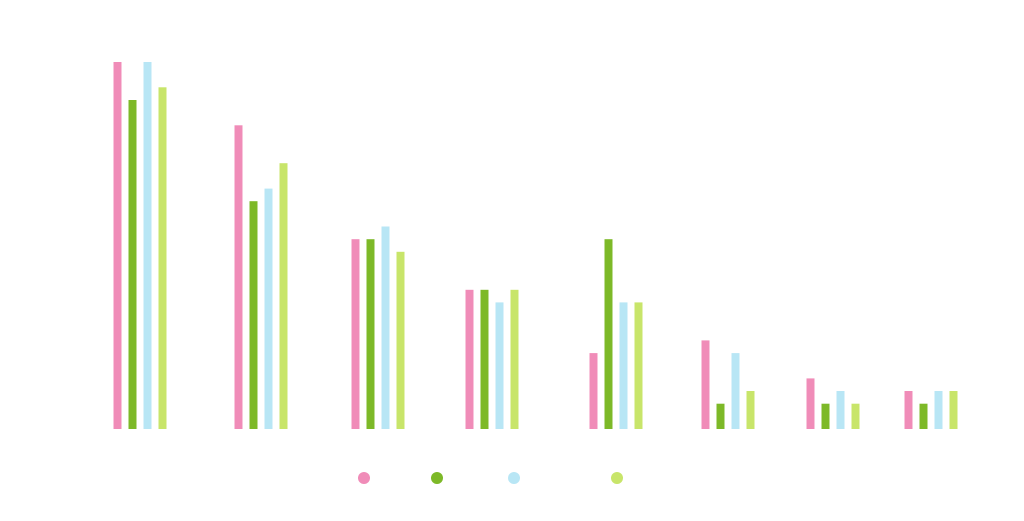 This screenshot has width=1024, height=521. I want to click on bar-s3-c8, so click(938, 410).